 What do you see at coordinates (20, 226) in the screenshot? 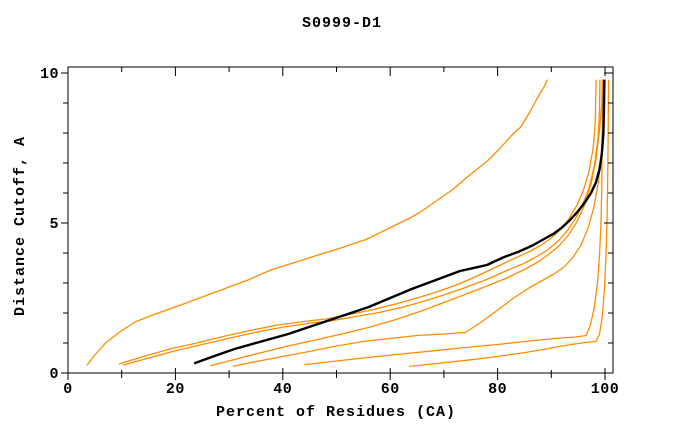
I see `y-axis-label: Distance Cutoff, A` at bounding box center [20, 226].